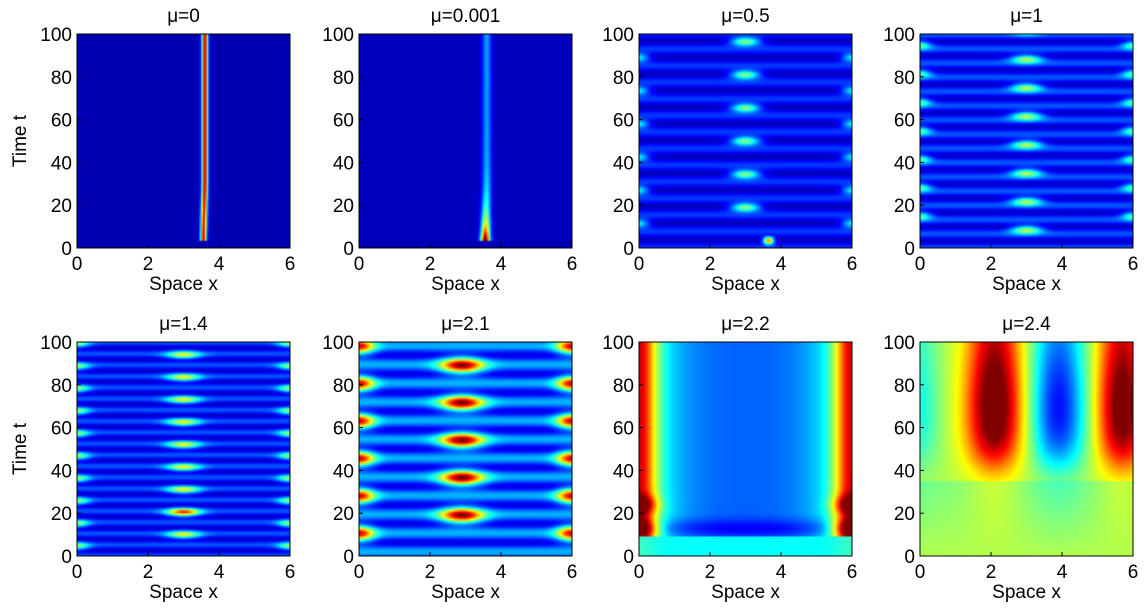 The width and height of the screenshot is (1144, 610). I want to click on panel-title: μ=1, so click(1026, 16).